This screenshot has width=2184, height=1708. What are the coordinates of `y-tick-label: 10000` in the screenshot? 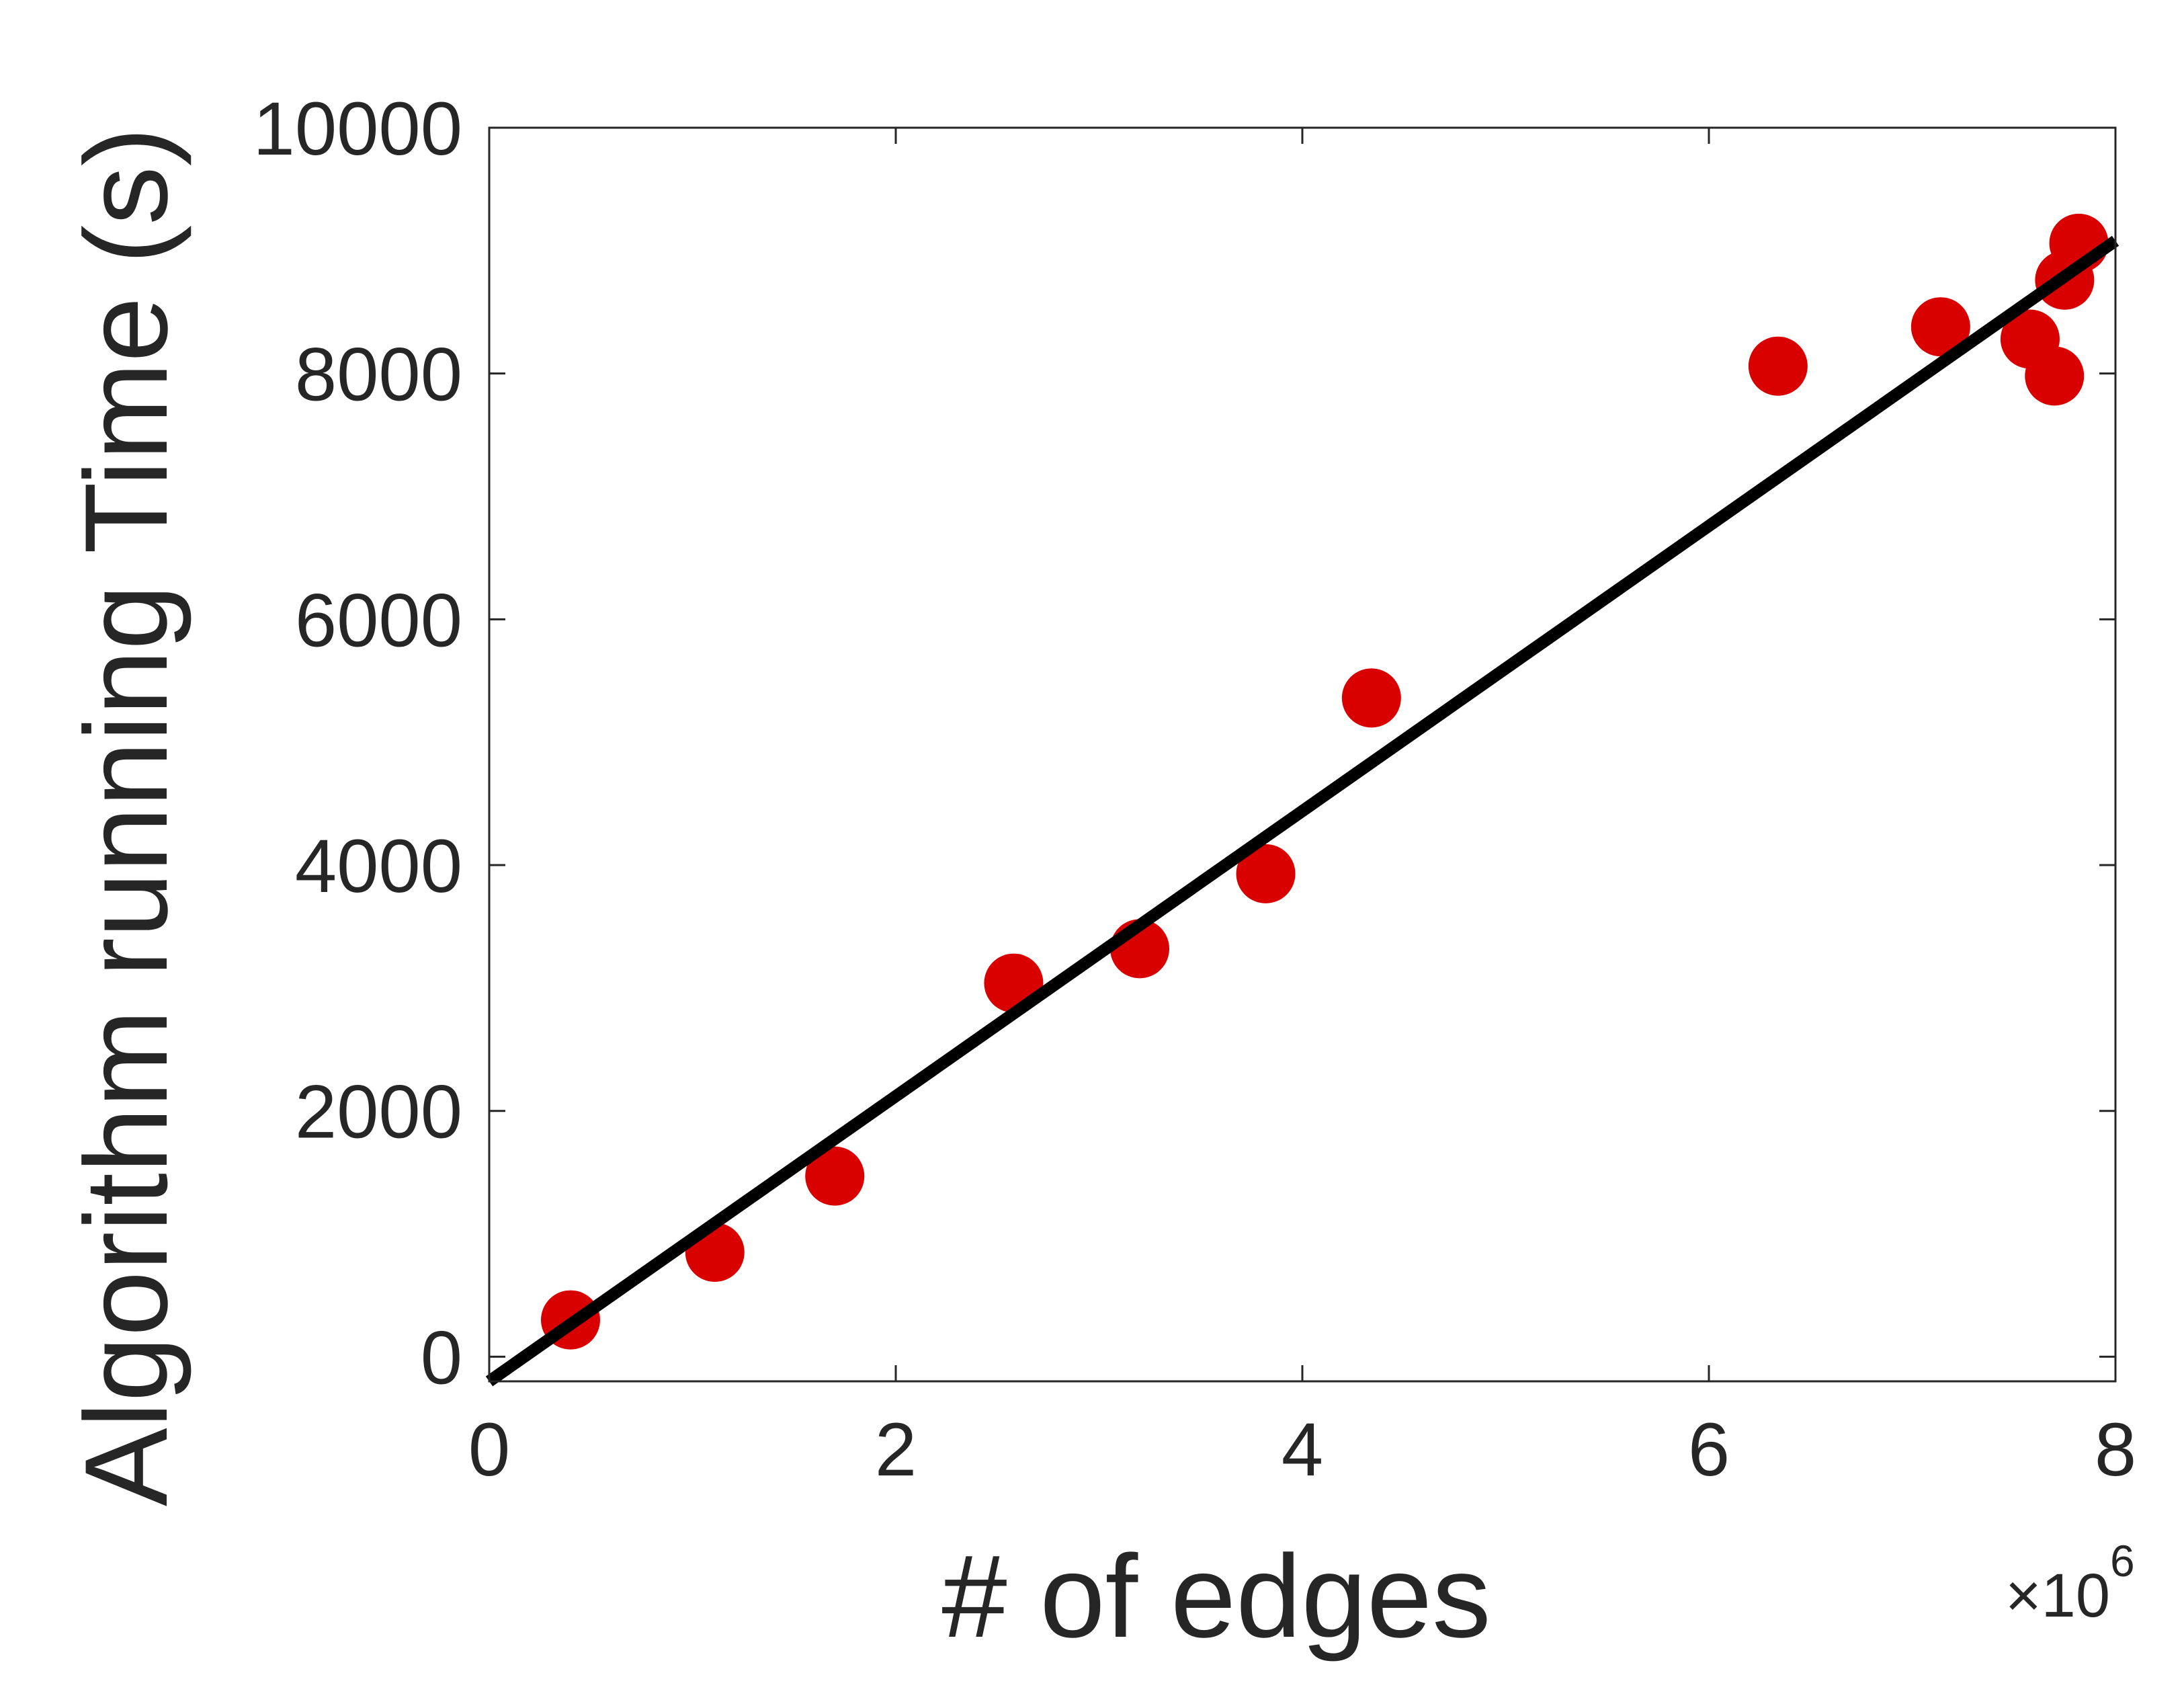 It's located at (357, 129).